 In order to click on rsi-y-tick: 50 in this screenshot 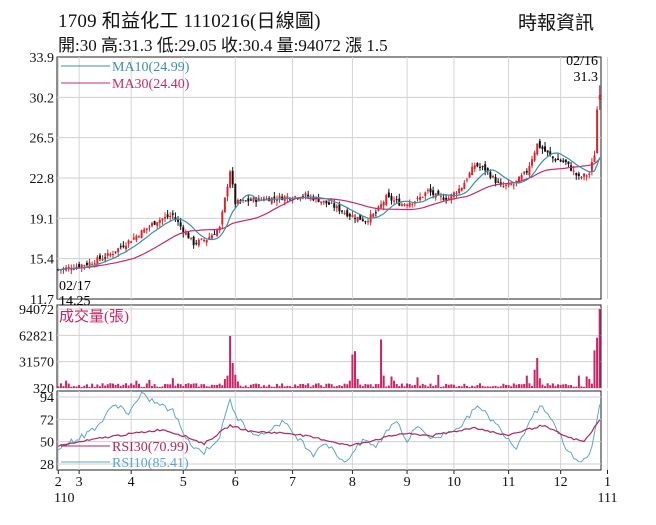, I will do `click(47, 443)`.